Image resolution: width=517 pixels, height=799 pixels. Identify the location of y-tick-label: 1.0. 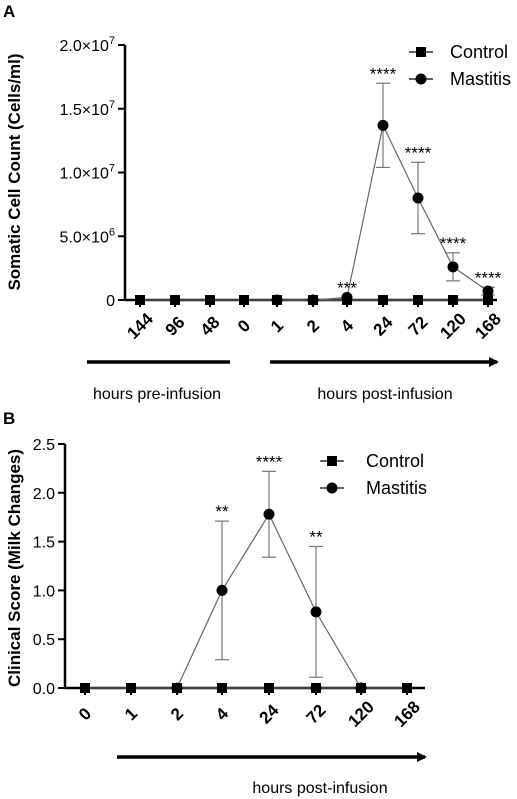
(44, 591).